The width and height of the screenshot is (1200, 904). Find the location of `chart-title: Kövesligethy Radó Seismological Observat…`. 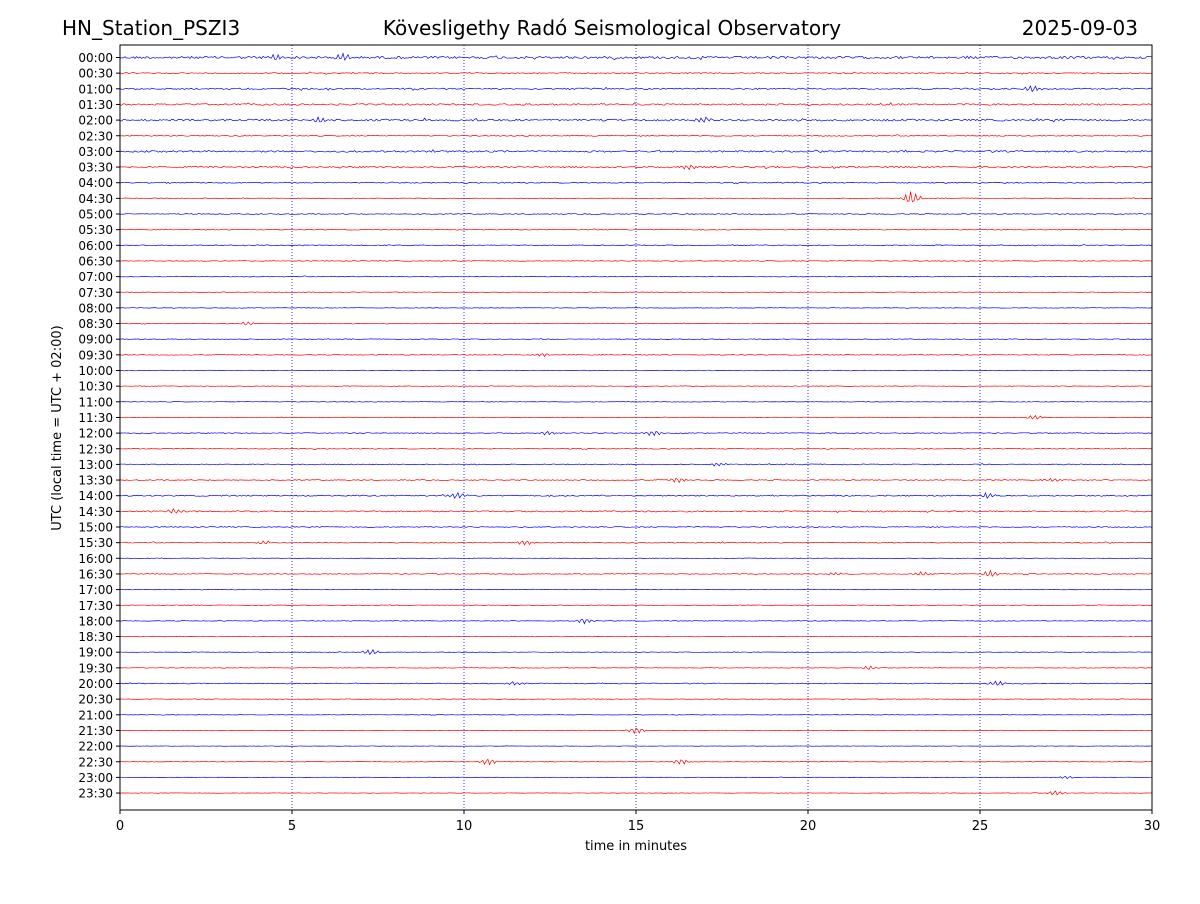

chart-title: Kövesligethy Radó Seismological Observat… is located at coordinates (612, 28).